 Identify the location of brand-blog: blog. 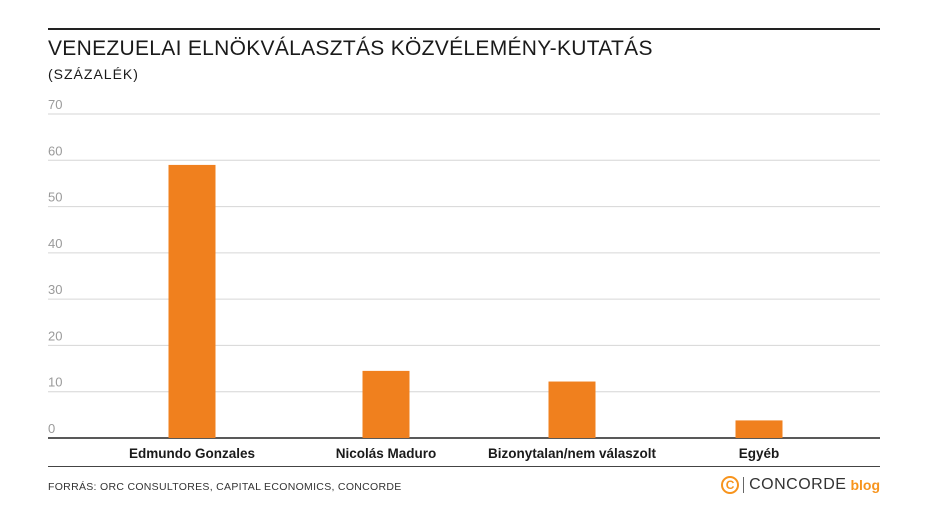
(865, 485).